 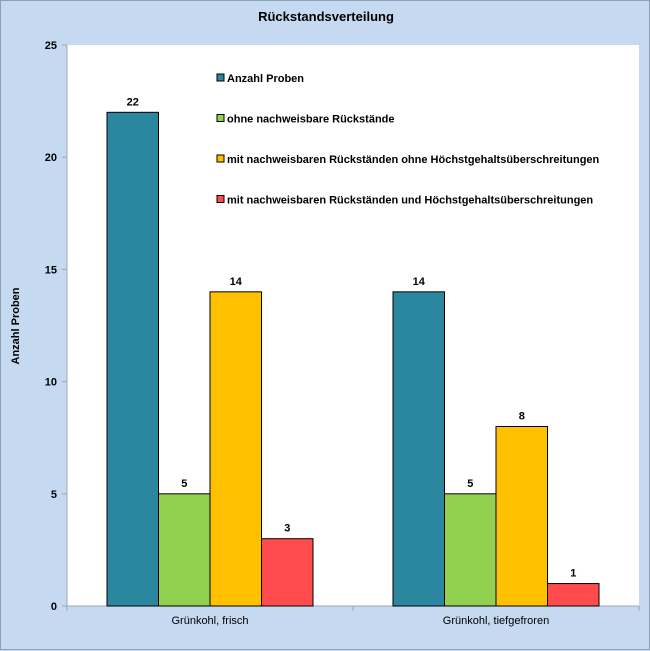 What do you see at coordinates (51, 158) in the screenshot?
I see `y-tick-label: 20` at bounding box center [51, 158].